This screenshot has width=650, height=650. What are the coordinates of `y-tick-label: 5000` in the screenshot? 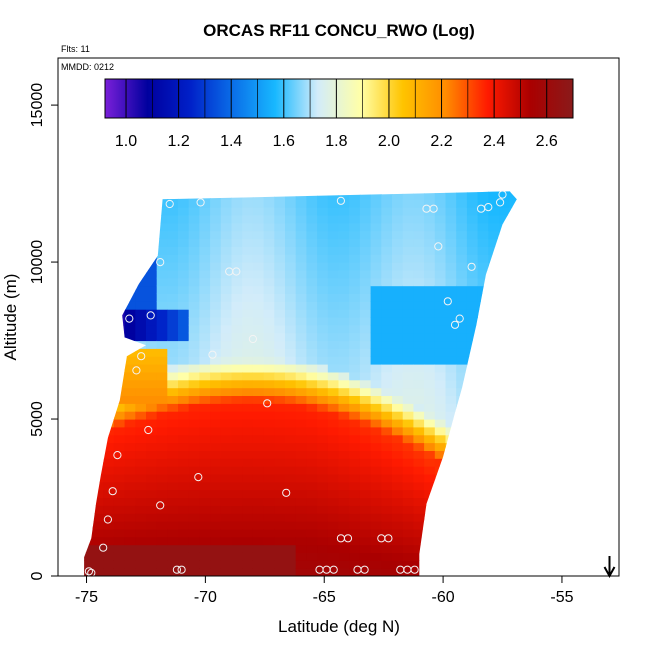 It's located at (37, 419).